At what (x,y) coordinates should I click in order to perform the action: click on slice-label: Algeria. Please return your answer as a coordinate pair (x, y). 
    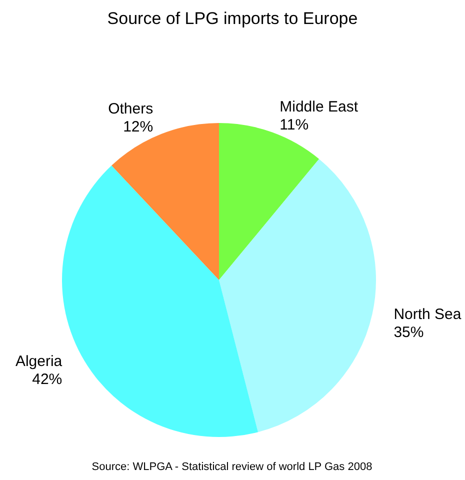
    Looking at the image, I should click on (39, 361).